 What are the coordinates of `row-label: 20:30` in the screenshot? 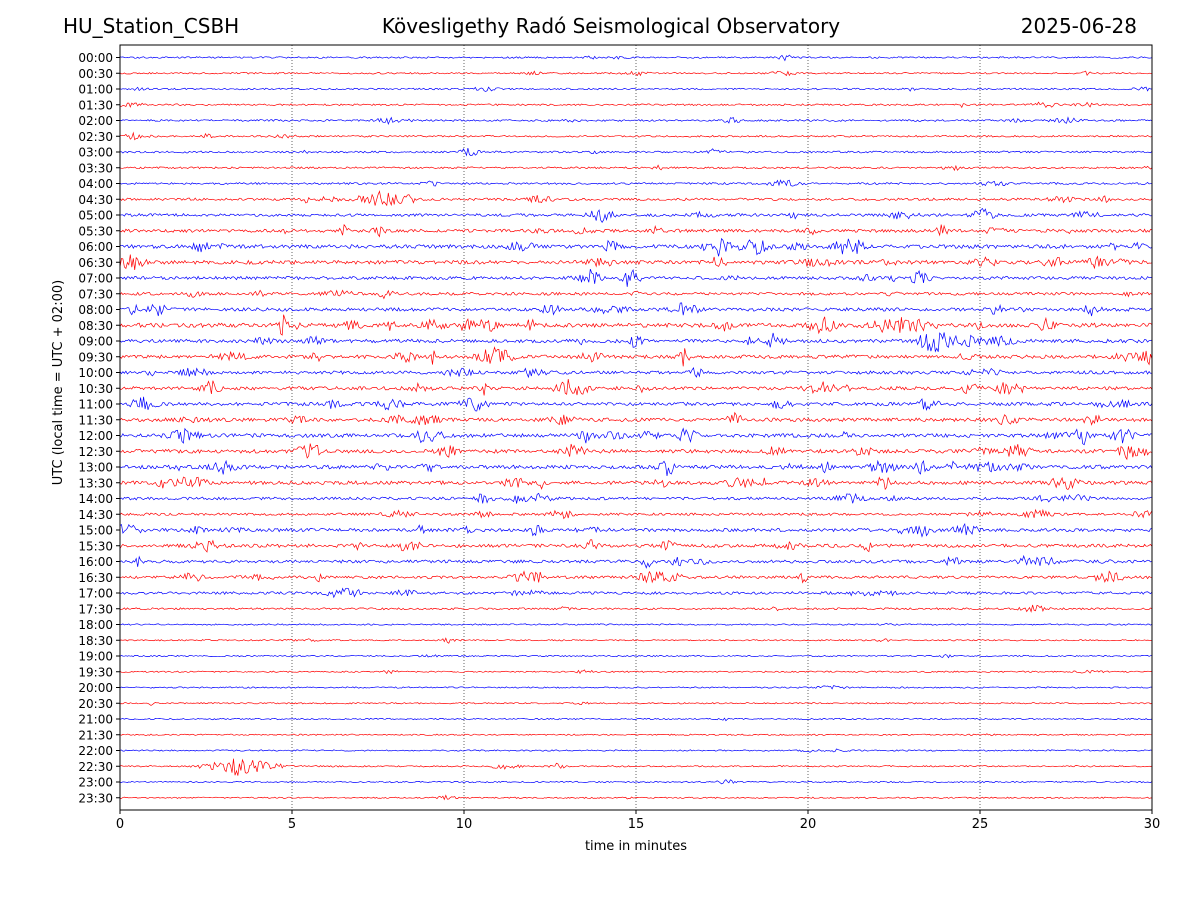 It's located at (95, 704).